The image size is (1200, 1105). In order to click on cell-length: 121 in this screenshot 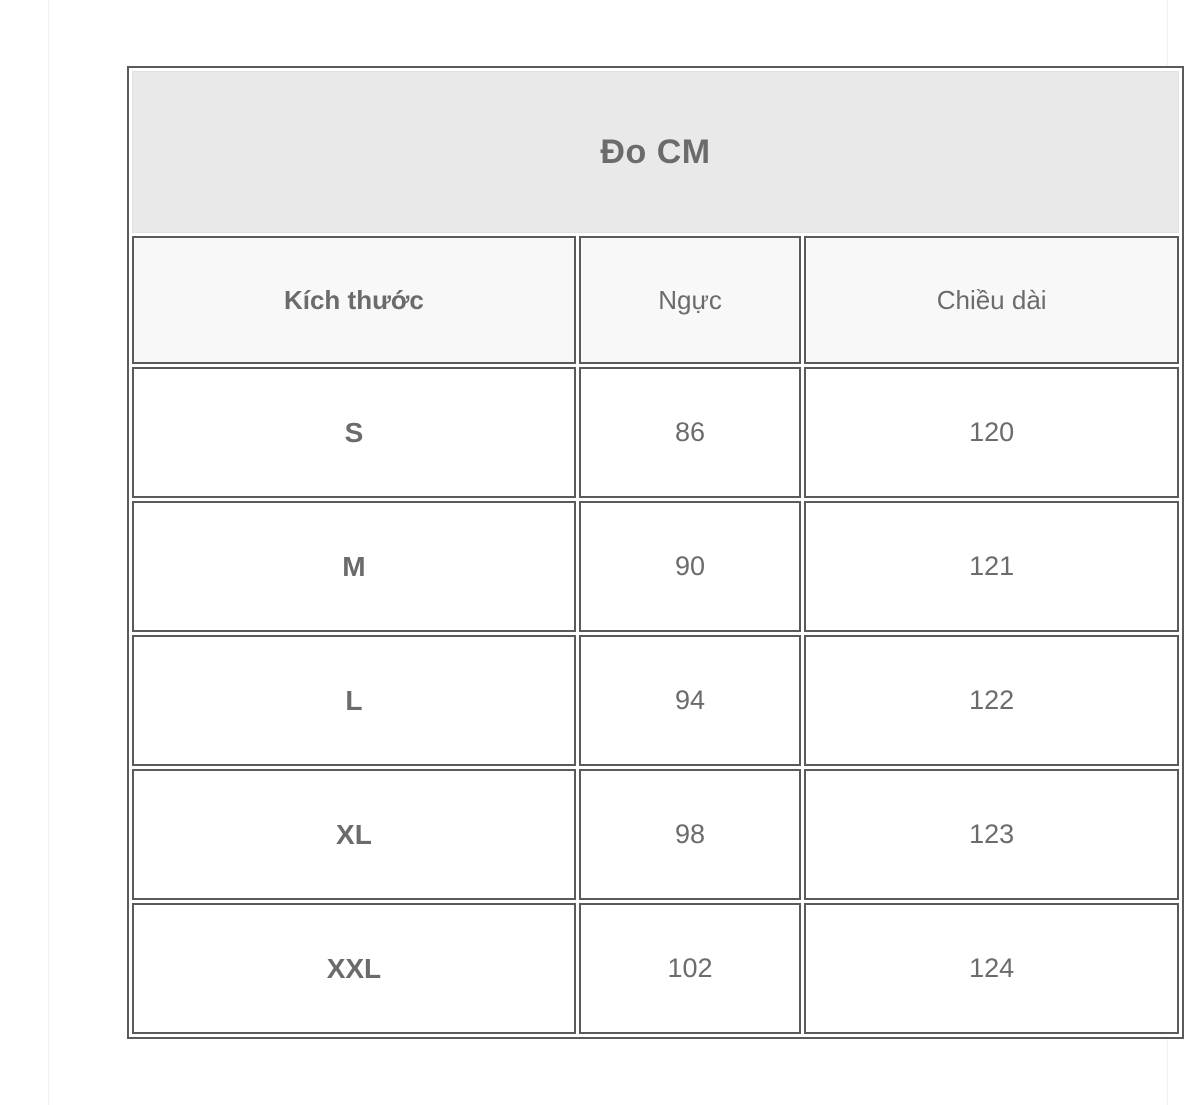, I will do `click(991, 566)`.